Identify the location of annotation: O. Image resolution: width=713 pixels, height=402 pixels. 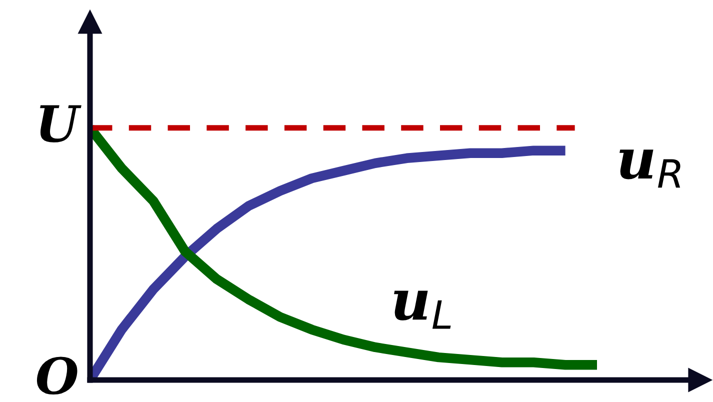
(57, 375).